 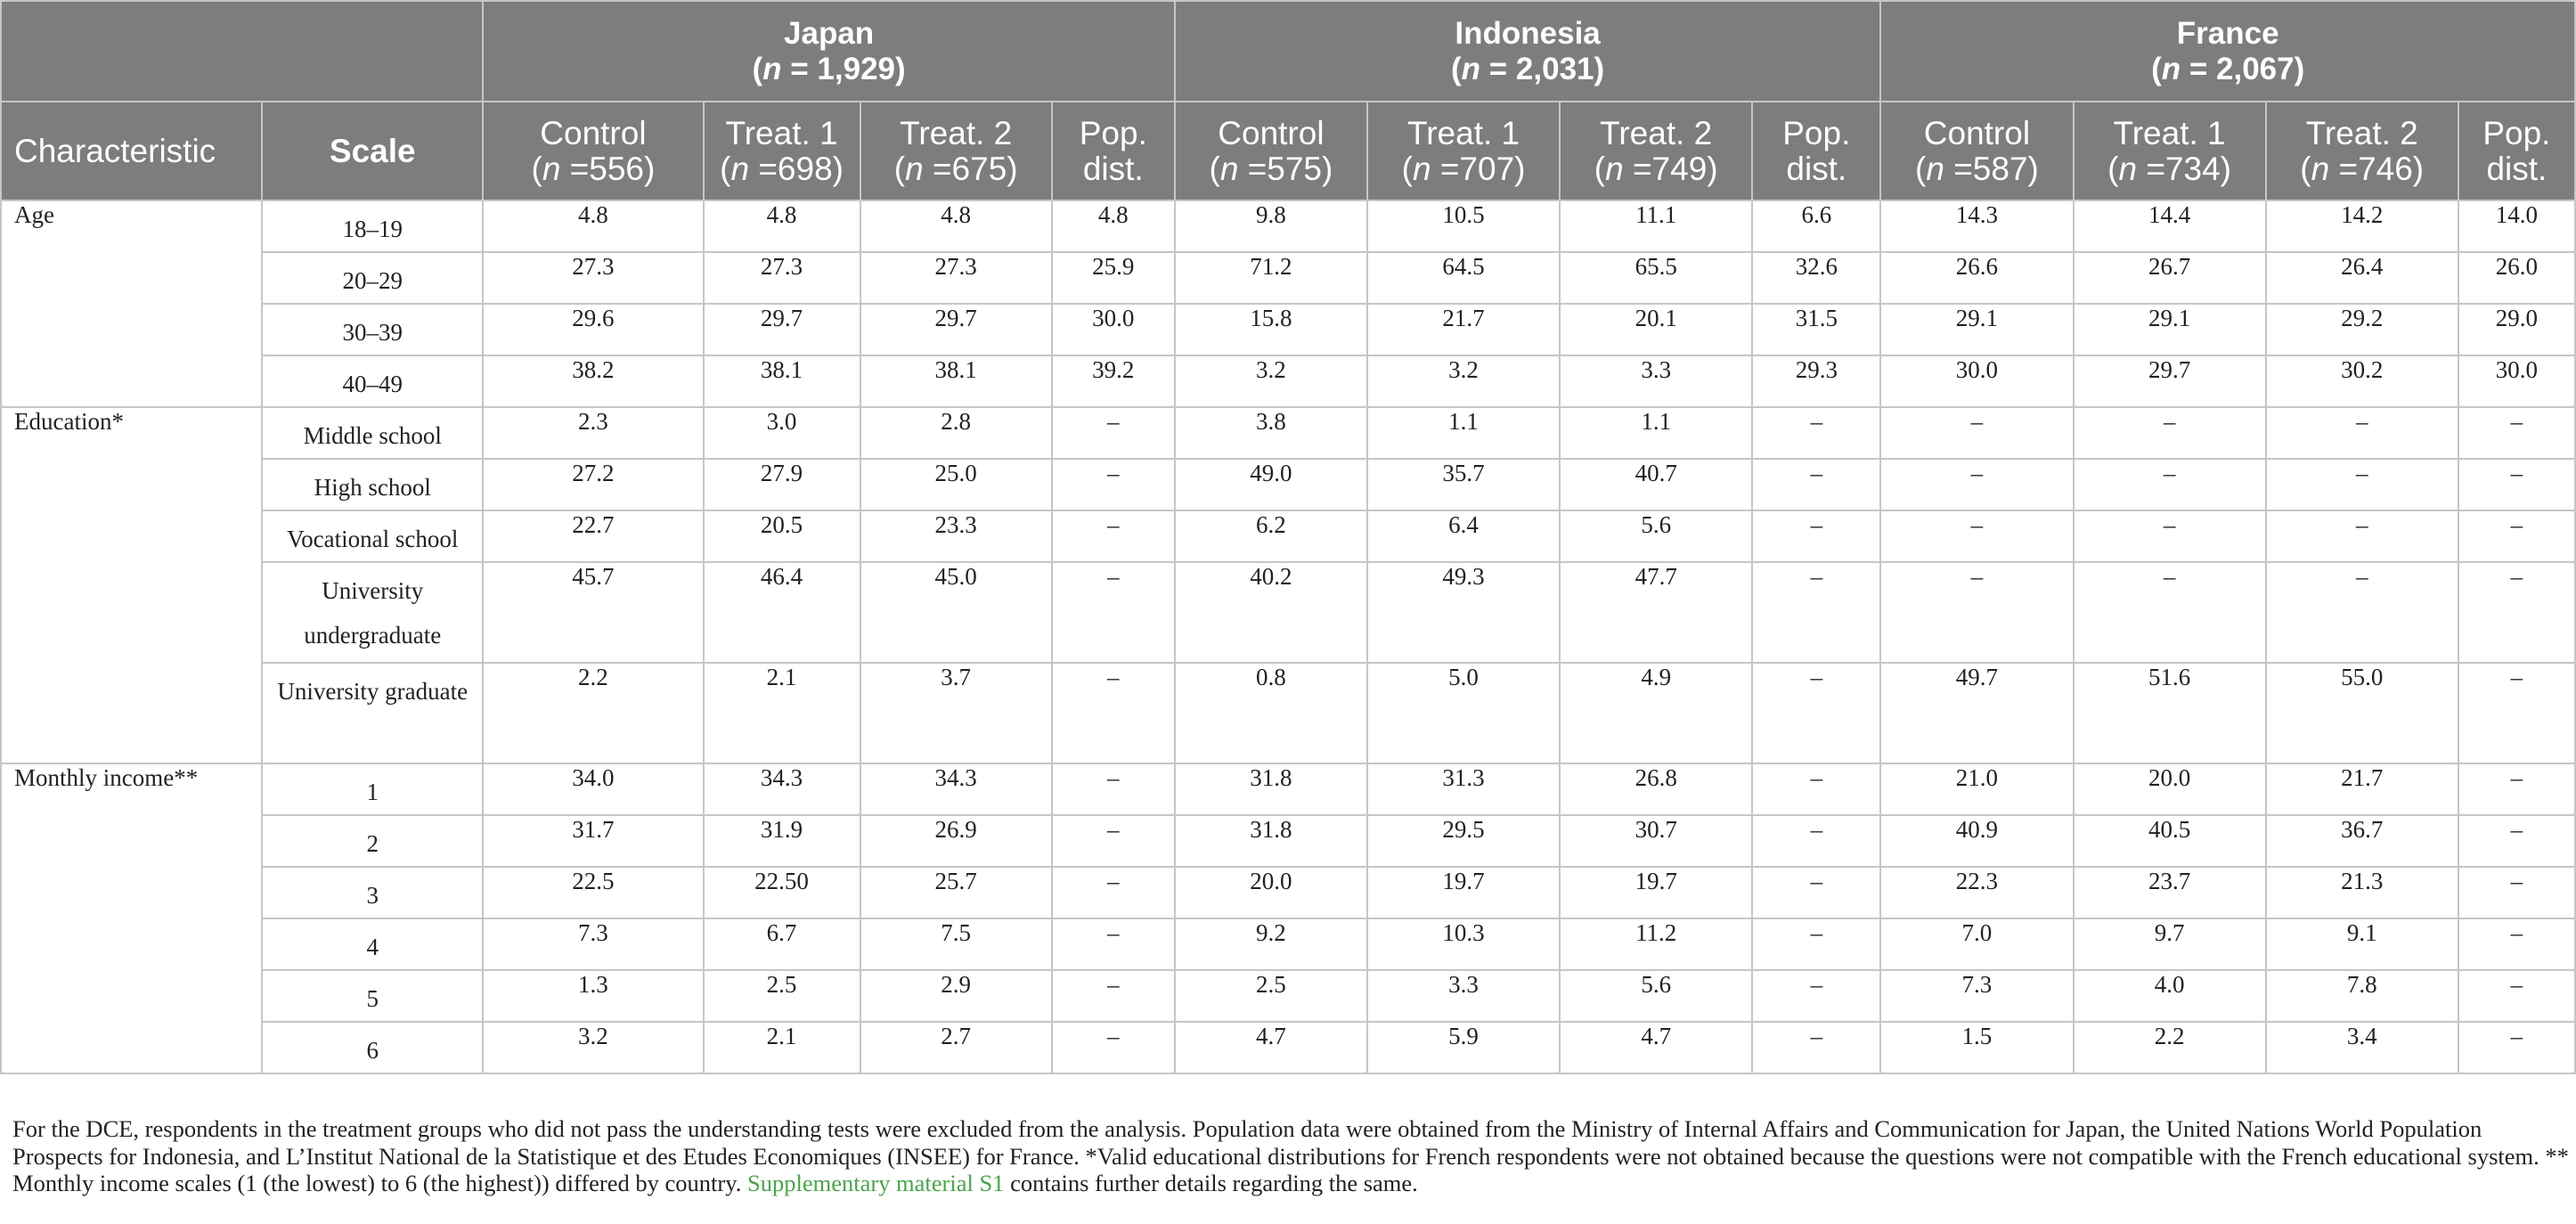 I want to click on value-cell: 5.0, so click(x=1463, y=713).